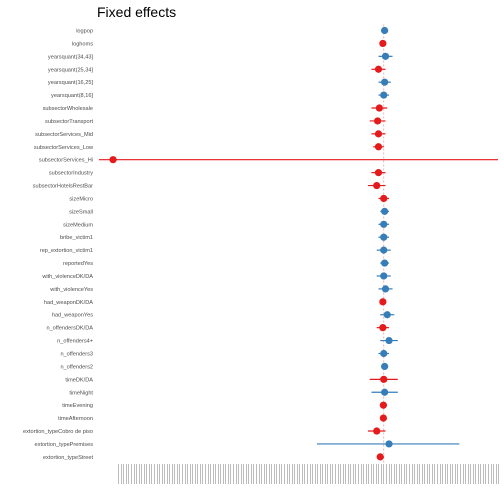 The image size is (504, 504). I want to click on term-label: rep_extortion_victim1, so click(66, 251).